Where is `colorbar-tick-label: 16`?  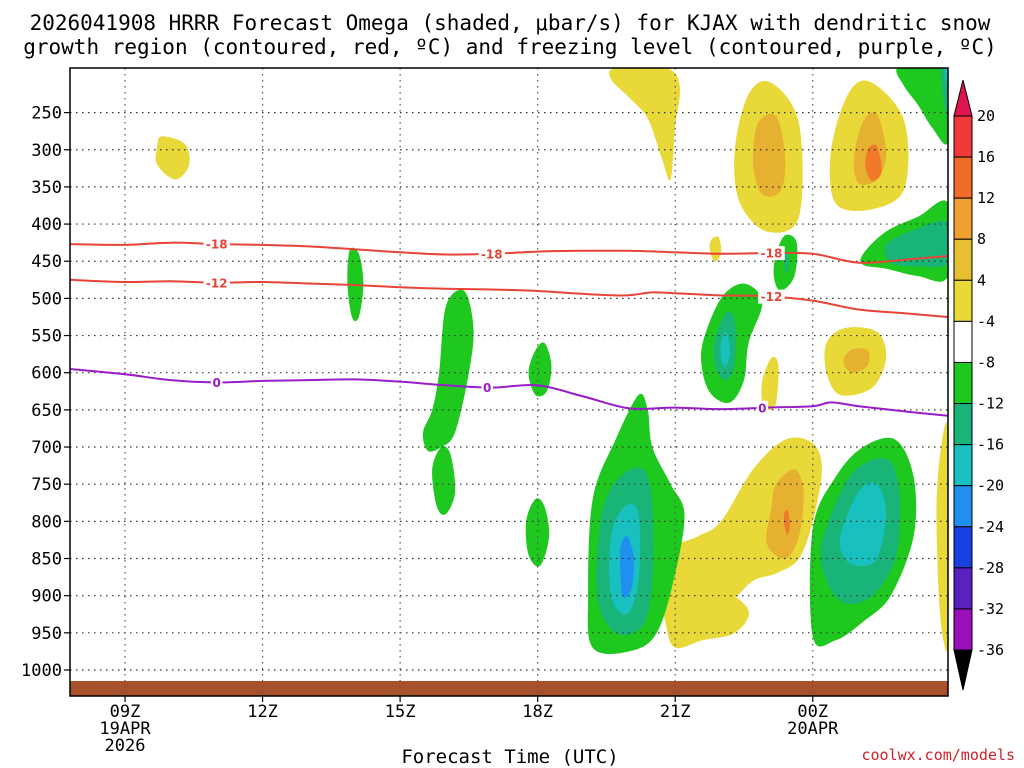 colorbar-tick-label: 16 is located at coordinates (986, 157).